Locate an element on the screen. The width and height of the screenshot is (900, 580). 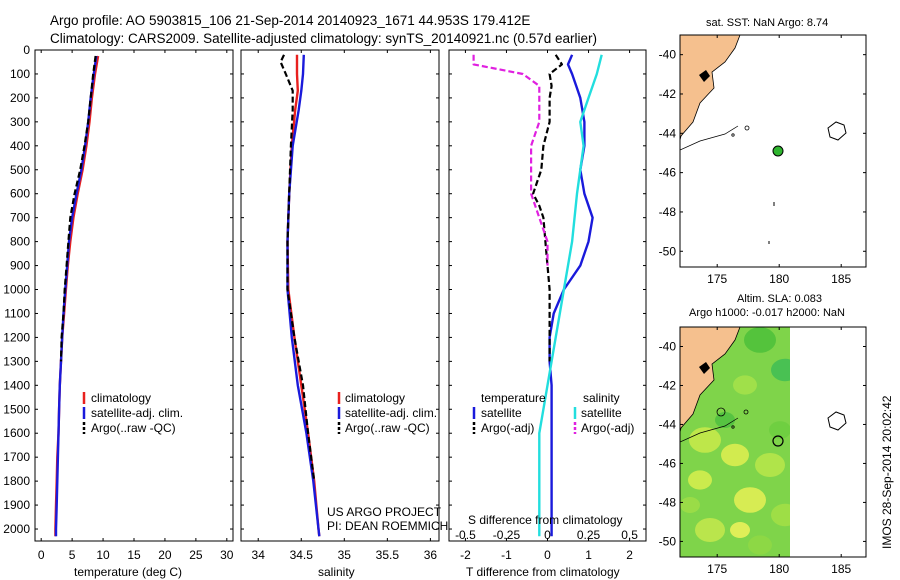
temperature-series is located at coordinates (77, 296).